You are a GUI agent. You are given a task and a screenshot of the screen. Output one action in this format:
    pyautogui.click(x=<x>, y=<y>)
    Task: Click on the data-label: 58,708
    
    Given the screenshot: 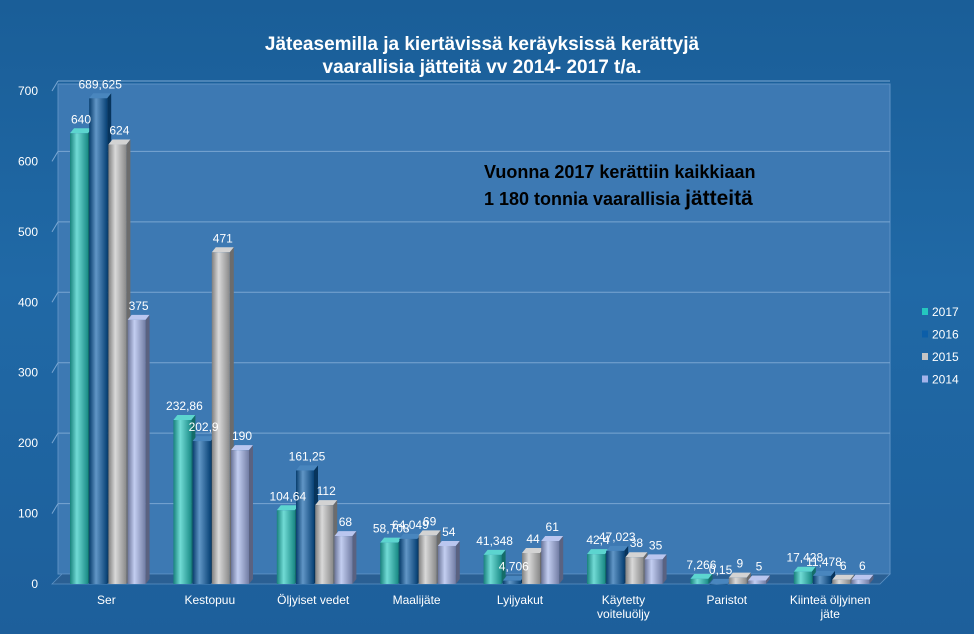 What is the action you would take?
    pyautogui.click(x=391, y=529)
    